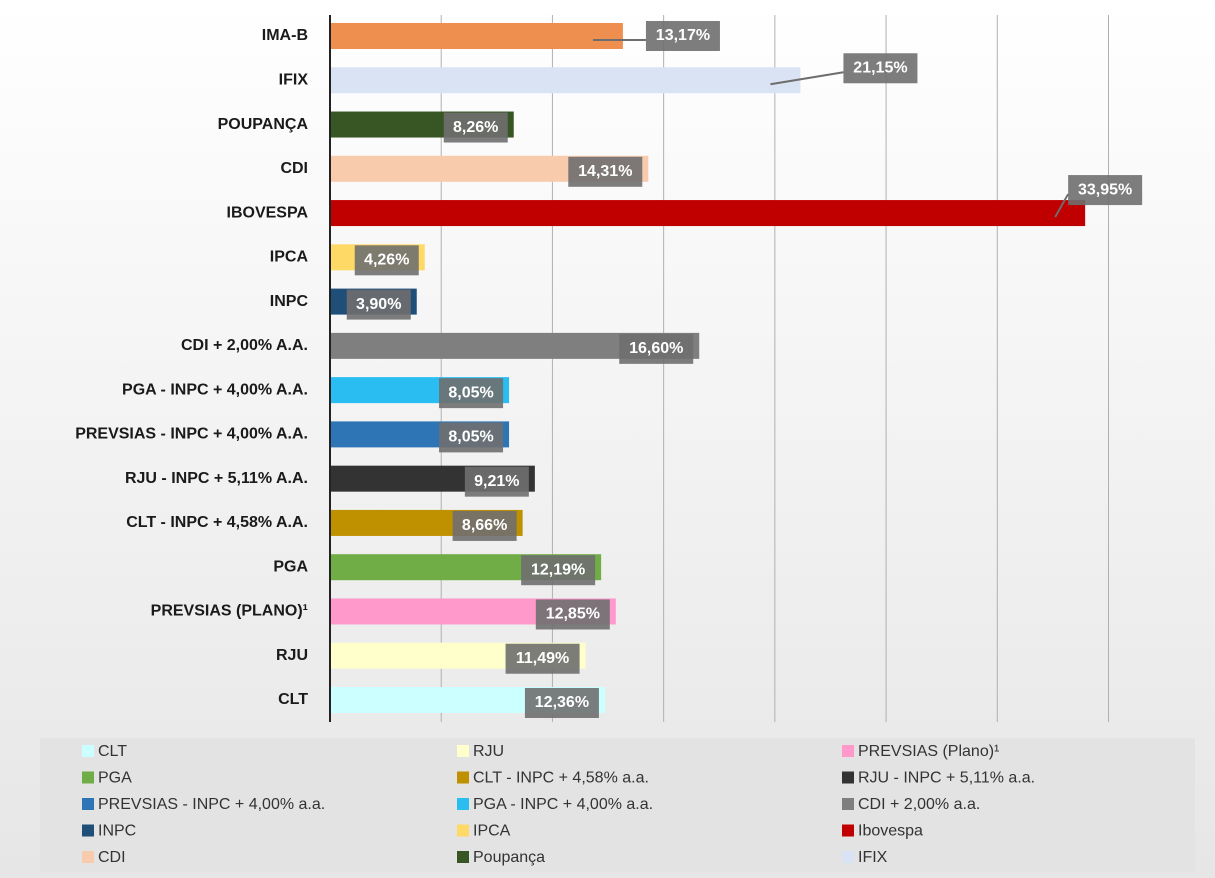 The height and width of the screenshot is (878, 1215). I want to click on y-tick-label: CLT - INPC + 4,58% A.A., so click(217, 522).